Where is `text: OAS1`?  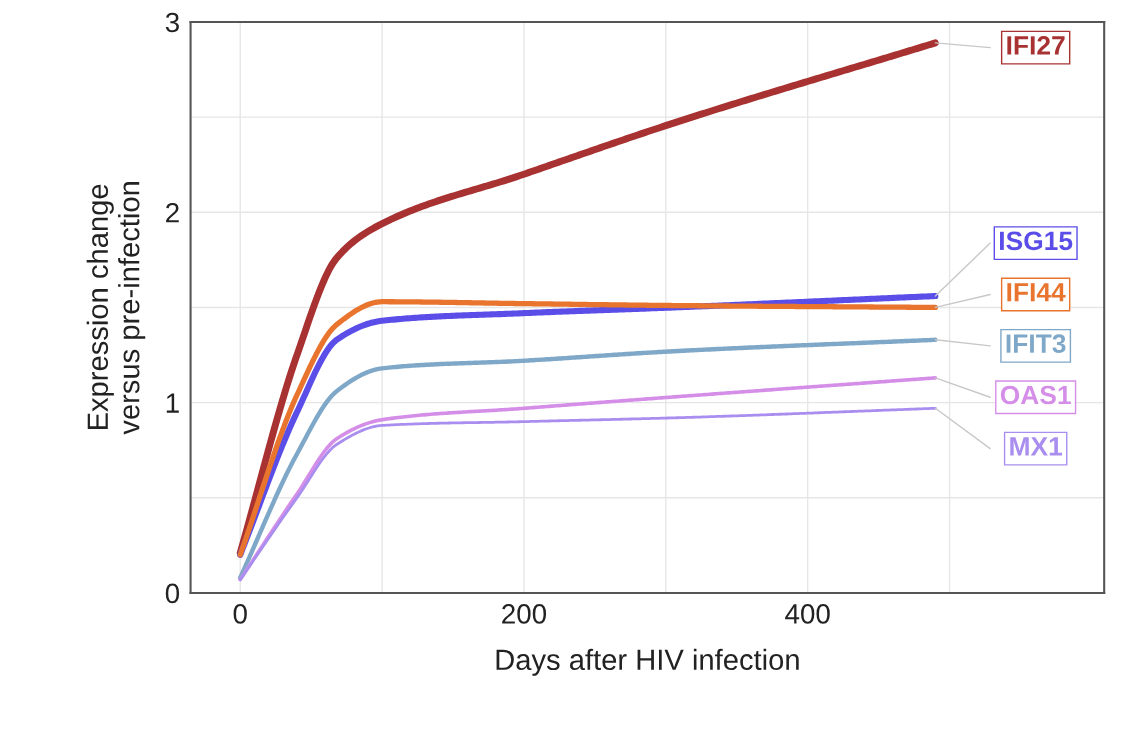 text: OAS1 is located at coordinates (1035, 395).